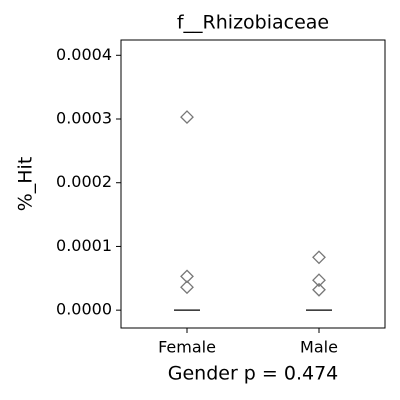 Image resolution: width=400 pixels, height=400 pixels. Describe the element at coordinates (84, 118) in the screenshot. I see `y-tick-label: 0.0003` at that location.